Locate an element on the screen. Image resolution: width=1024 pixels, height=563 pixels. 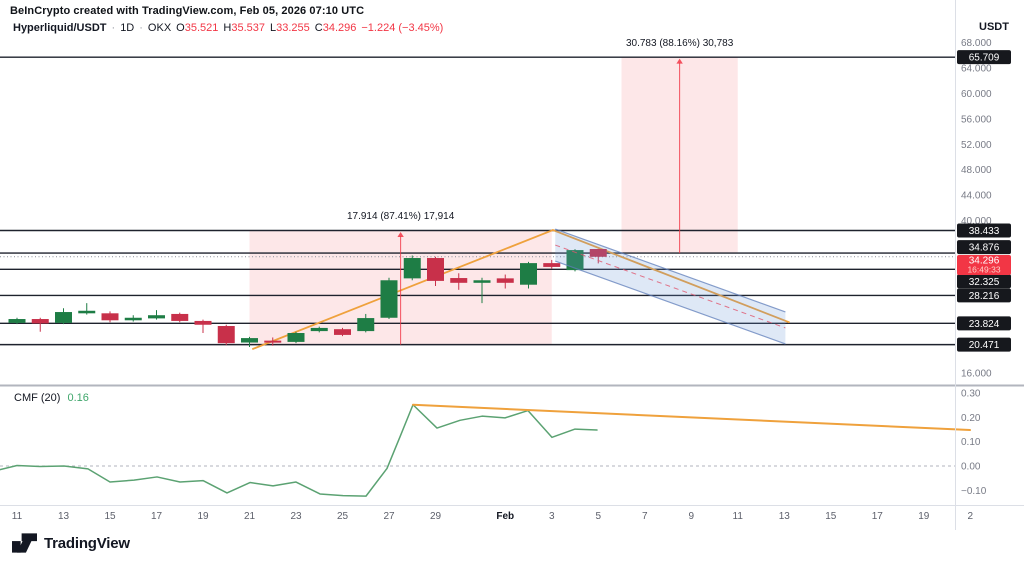
axis-currency-label: USDT is located at coordinates (994, 27).